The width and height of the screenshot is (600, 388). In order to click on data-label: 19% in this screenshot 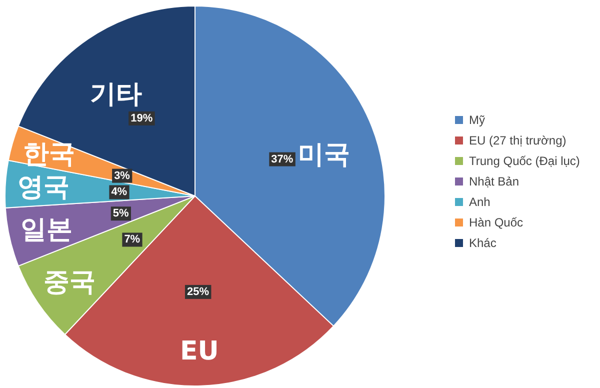, I will do `click(141, 118)`.